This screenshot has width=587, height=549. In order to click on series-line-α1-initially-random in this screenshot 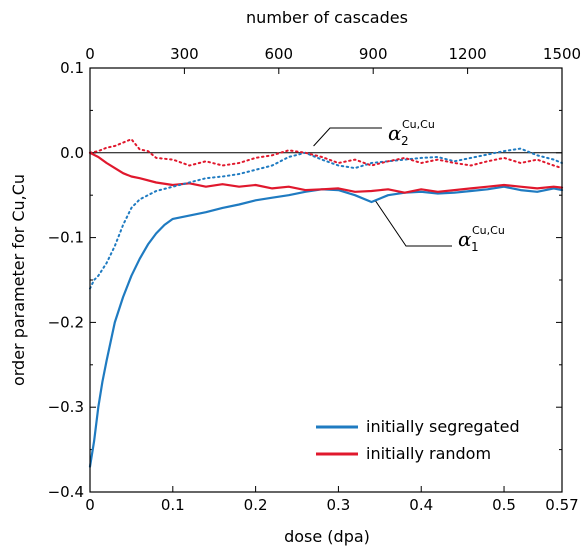, I will do `click(326, 172)`.